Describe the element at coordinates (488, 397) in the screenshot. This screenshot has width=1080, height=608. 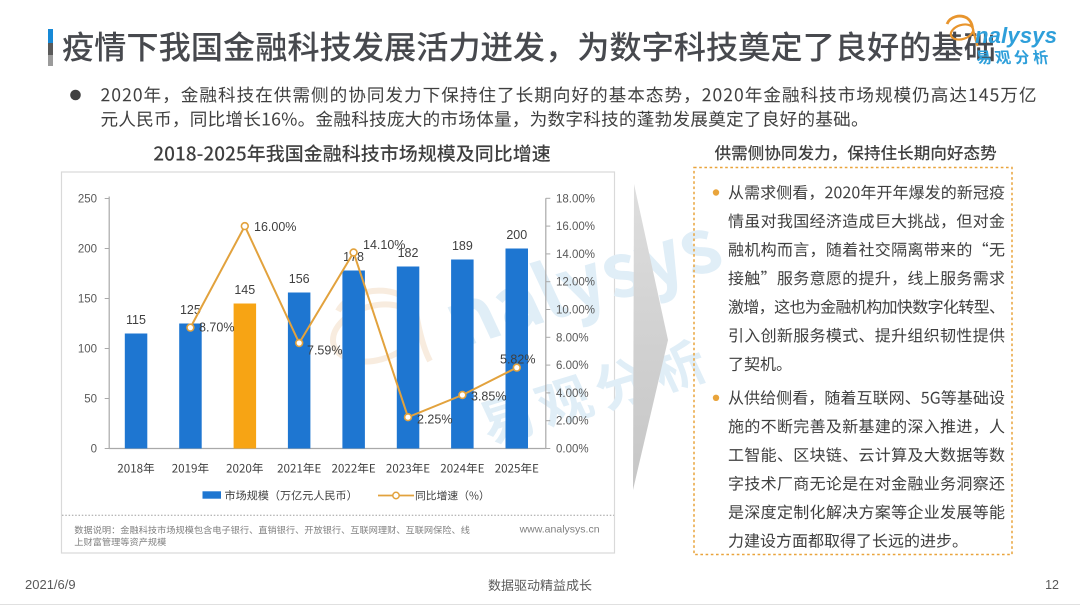
I see `svg-text: 3.85%` at that location.